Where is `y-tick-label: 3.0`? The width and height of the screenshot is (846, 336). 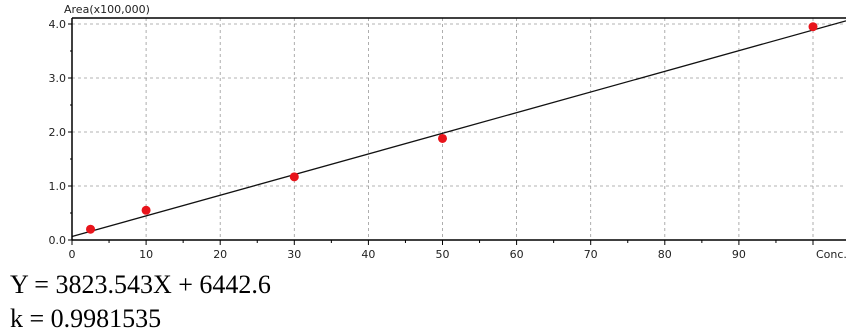 y-tick-label: 3.0 is located at coordinates (58, 78).